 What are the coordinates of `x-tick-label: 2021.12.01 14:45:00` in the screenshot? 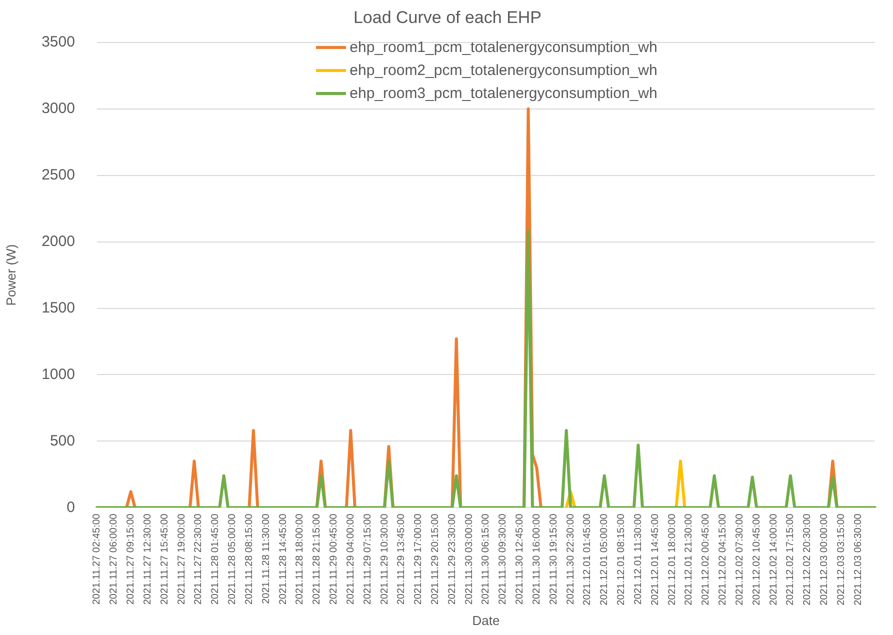 It's located at (655, 559).